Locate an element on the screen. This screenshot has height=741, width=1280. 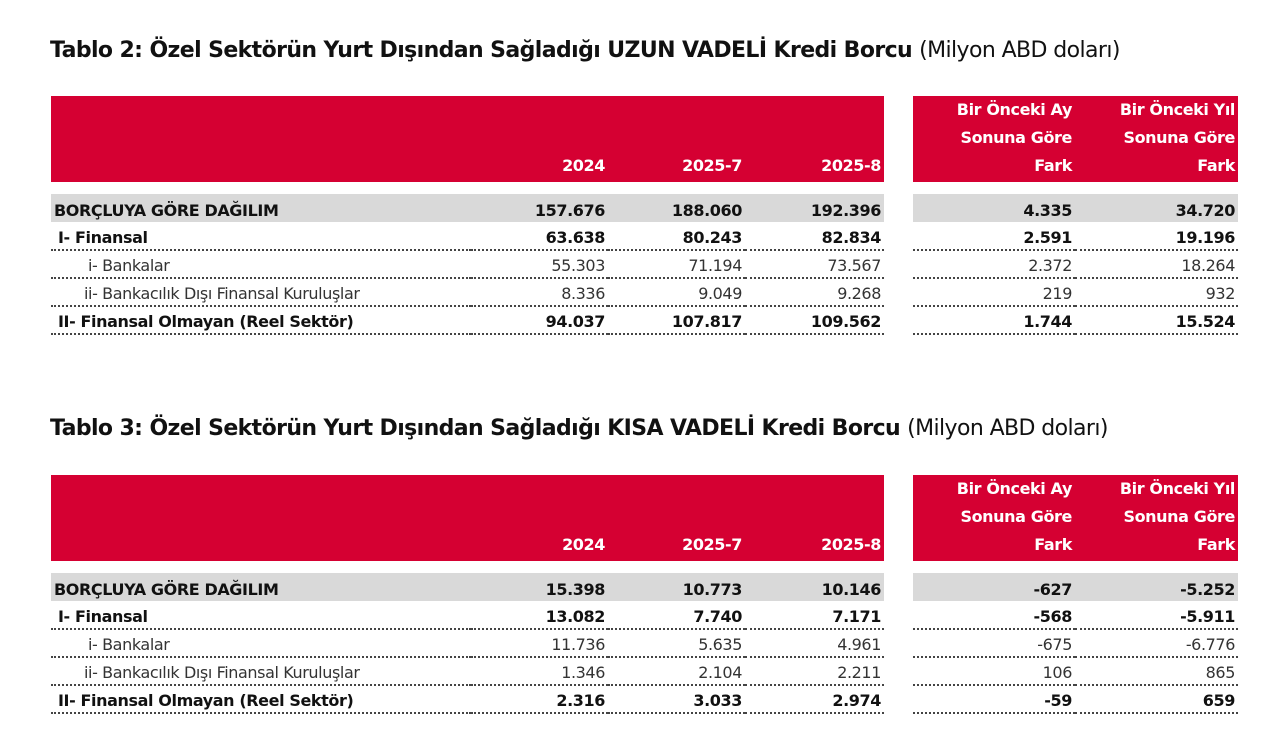
cell-difference: -6.776 is located at coordinates (1156, 643).